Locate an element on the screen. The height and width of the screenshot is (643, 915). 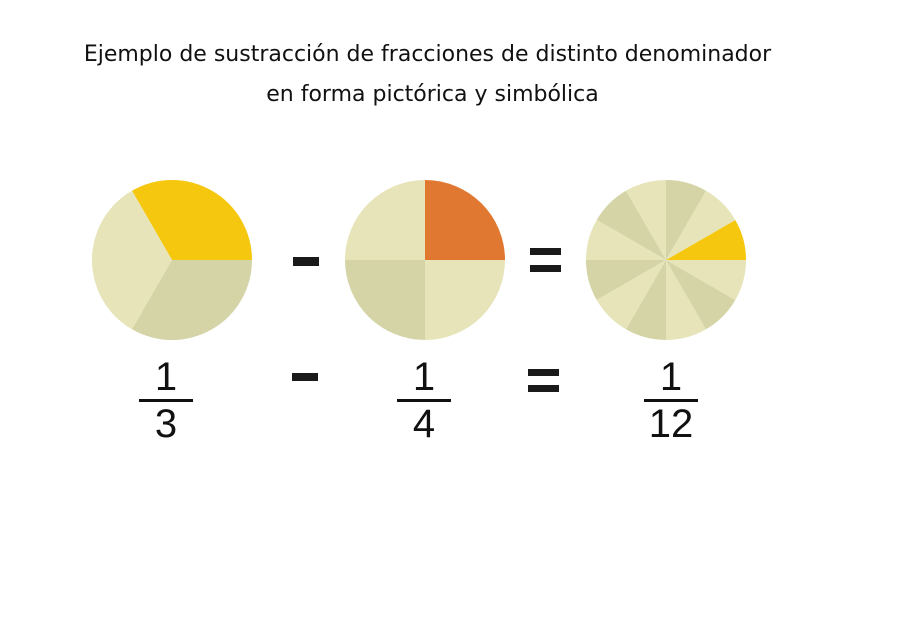
denominator: 4 is located at coordinates (424, 424).